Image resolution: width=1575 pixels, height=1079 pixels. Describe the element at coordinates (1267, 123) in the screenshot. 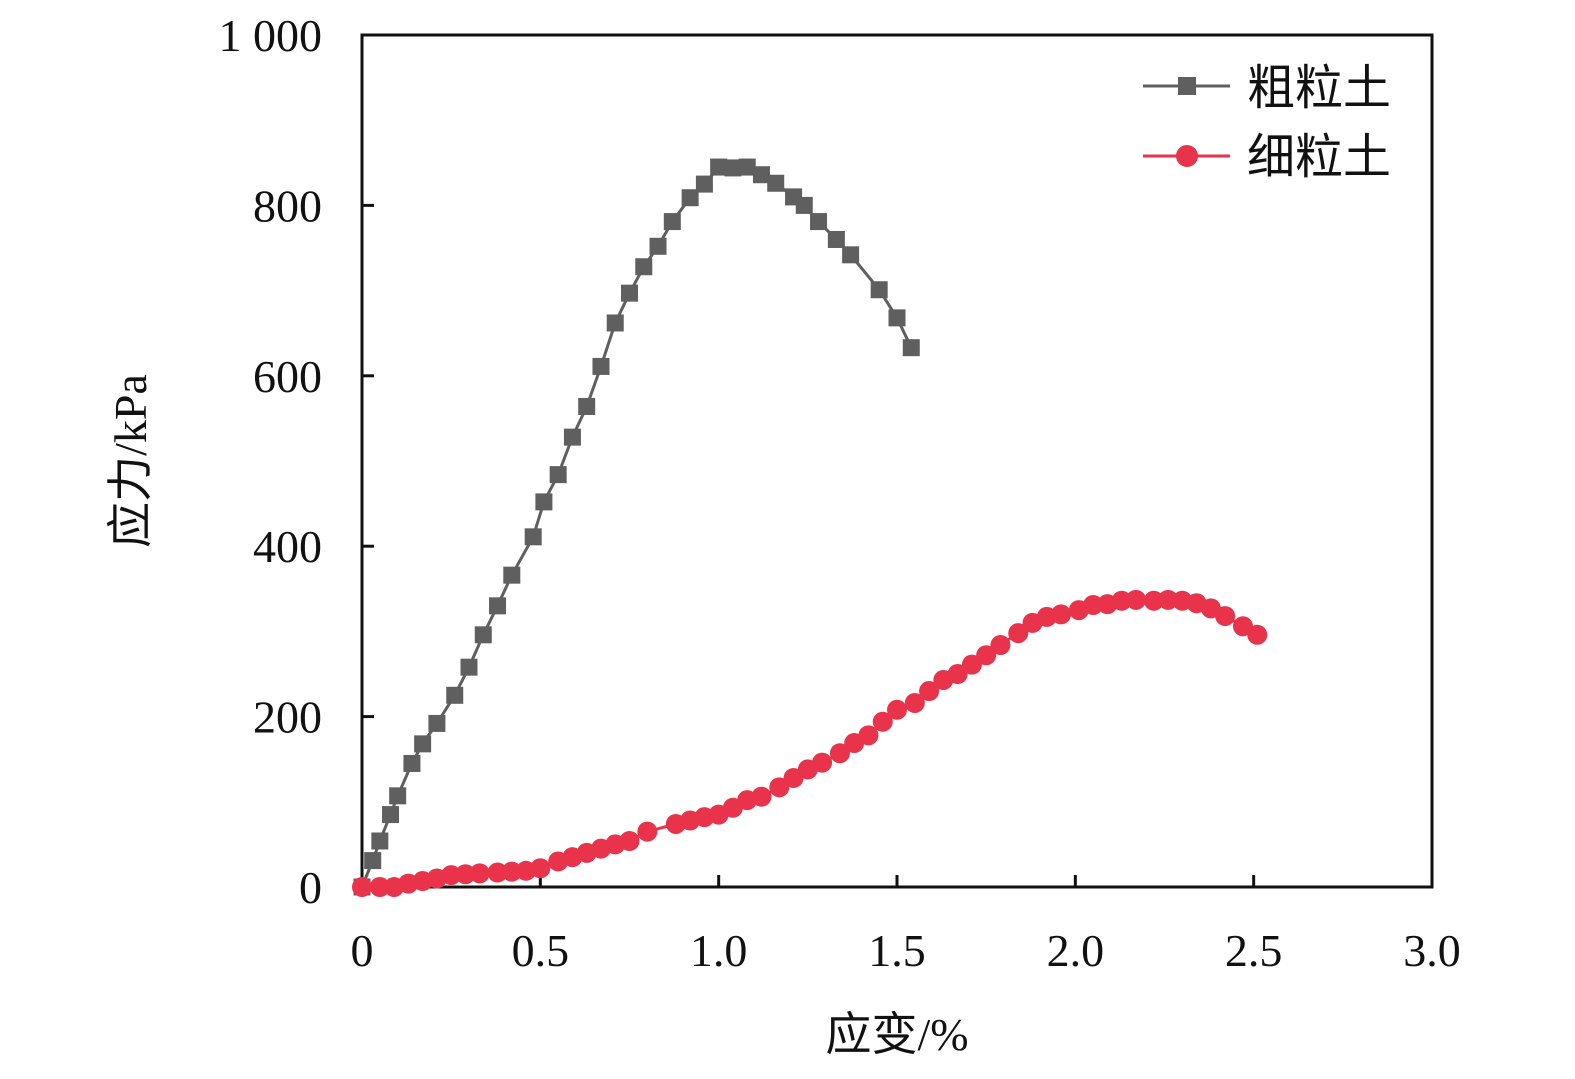

I see `legend: 粗粒土 细粒土` at that location.